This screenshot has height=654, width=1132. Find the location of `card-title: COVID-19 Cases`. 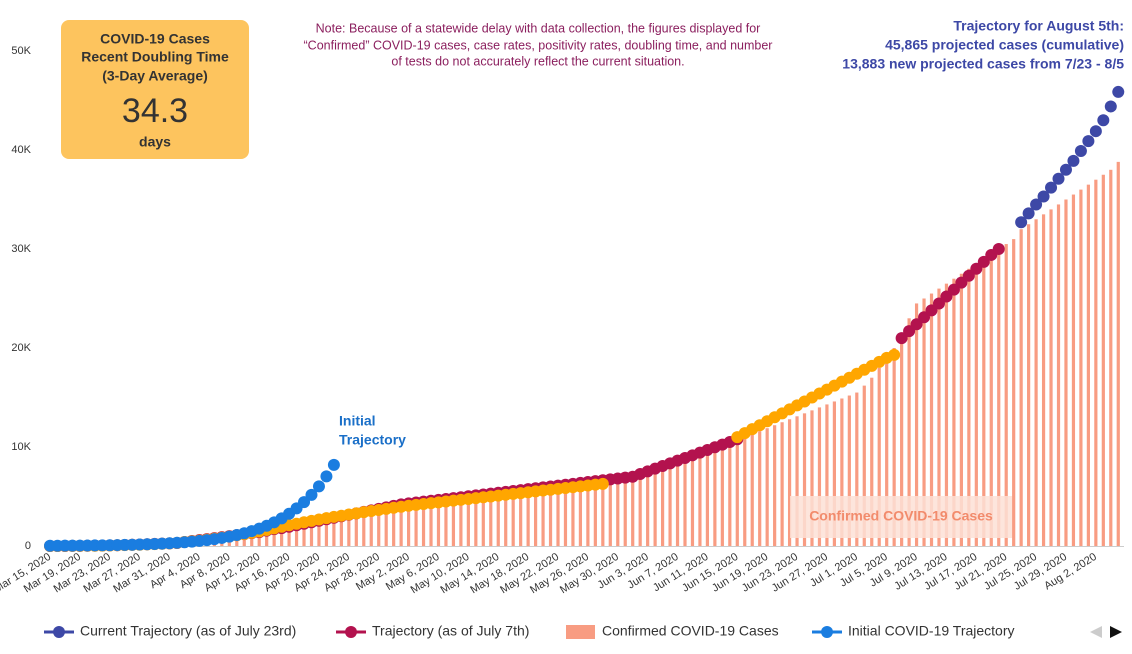

card-title: COVID-19 Cases is located at coordinates (155, 39).